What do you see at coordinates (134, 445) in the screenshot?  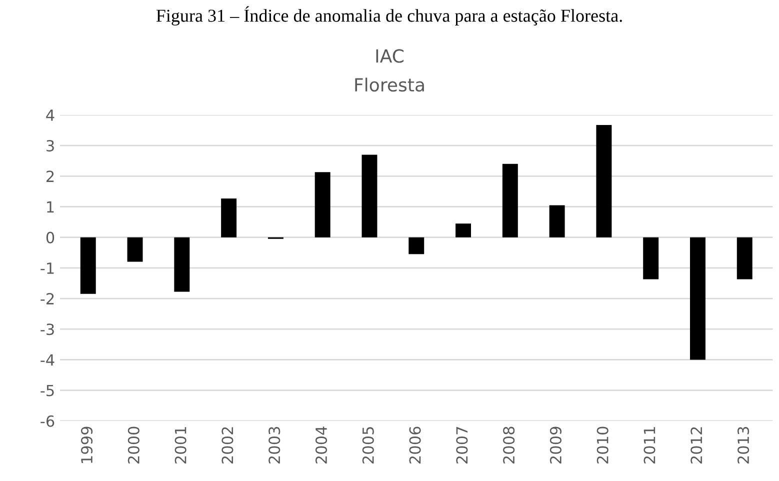 I see `x-tick-label: 2000` at bounding box center [134, 445].